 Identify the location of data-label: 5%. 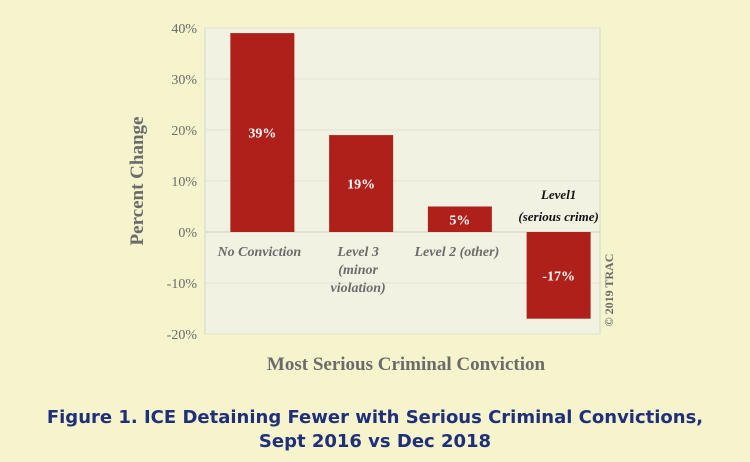
(459, 220).